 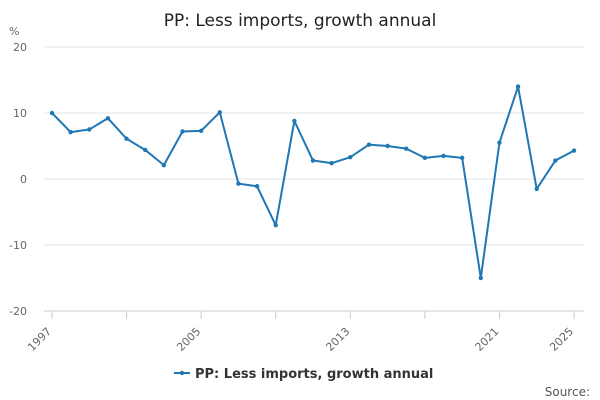 What do you see at coordinates (14, 31) in the screenshot?
I see `y-axis-unit-label: %` at bounding box center [14, 31].